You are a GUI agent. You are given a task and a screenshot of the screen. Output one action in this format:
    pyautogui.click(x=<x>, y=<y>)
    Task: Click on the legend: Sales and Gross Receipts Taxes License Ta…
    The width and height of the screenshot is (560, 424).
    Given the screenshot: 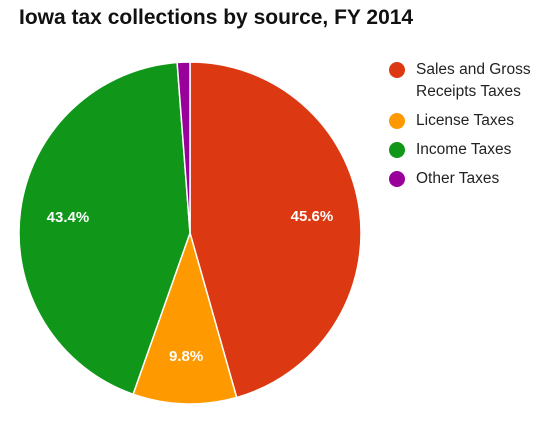 What is the action you would take?
    pyautogui.click(x=474, y=128)
    